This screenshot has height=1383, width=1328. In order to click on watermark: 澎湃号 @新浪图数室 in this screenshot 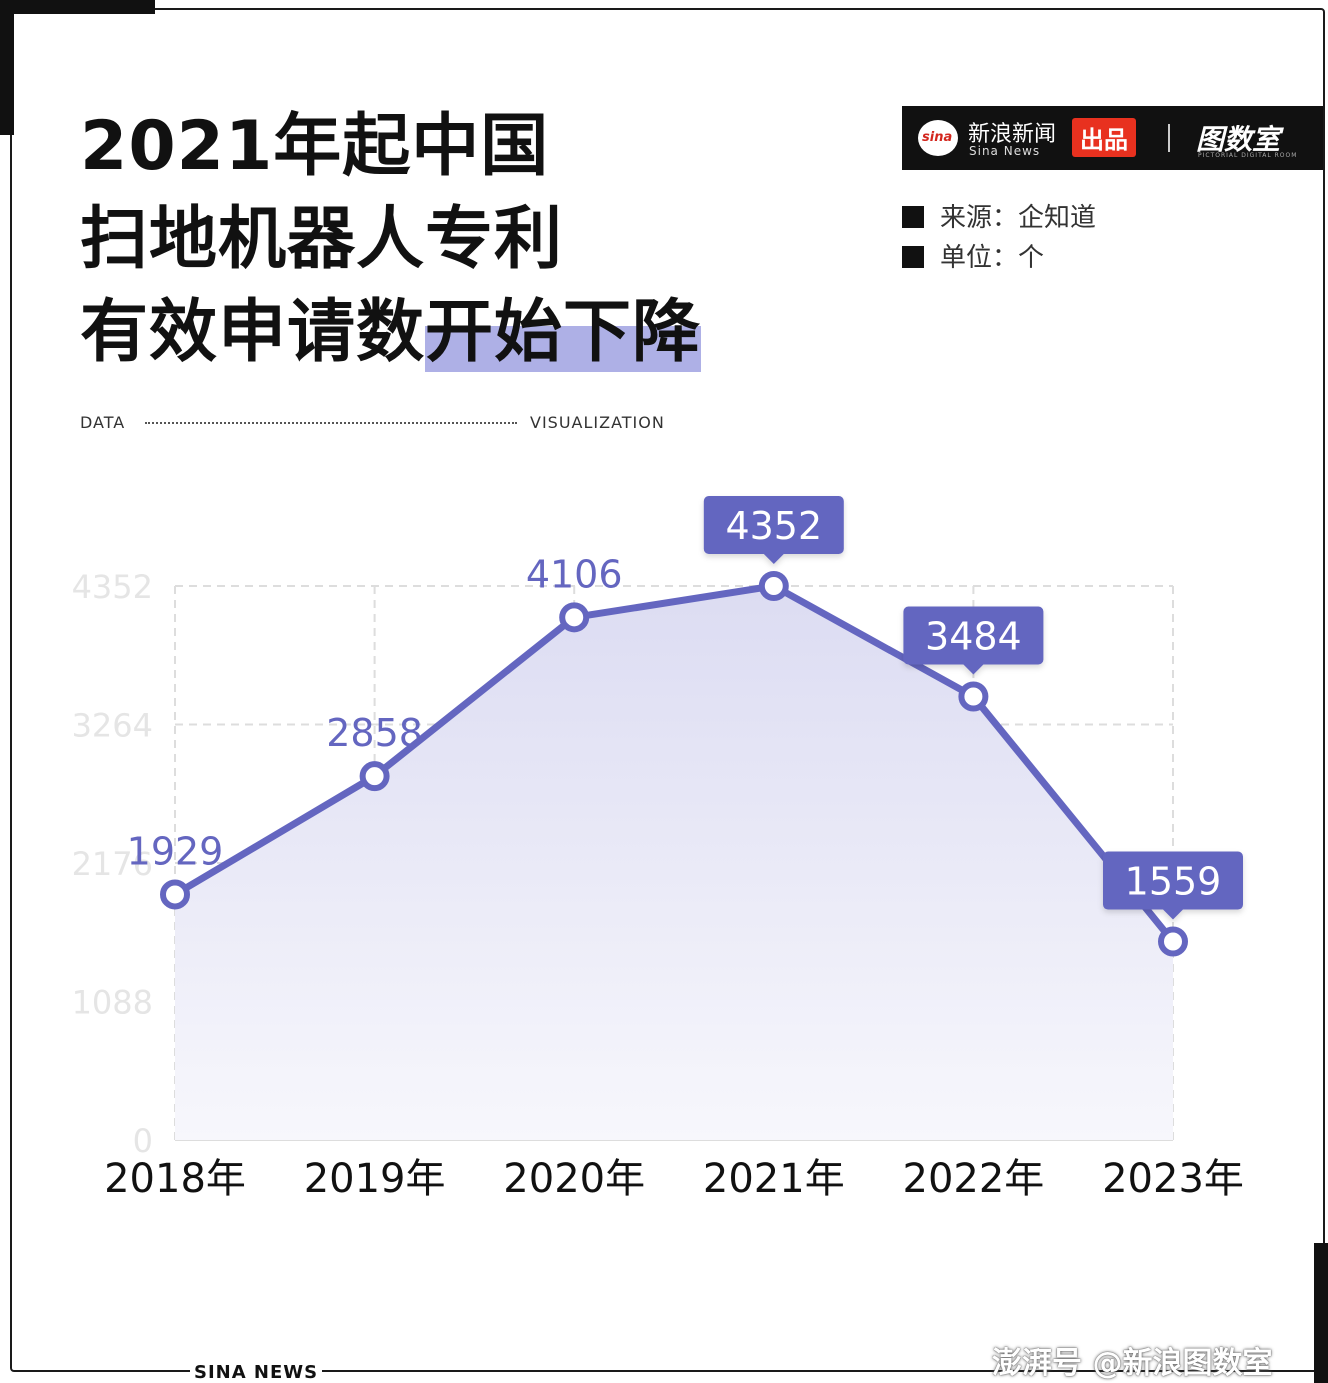, I will do `click(1132, 1363)`.